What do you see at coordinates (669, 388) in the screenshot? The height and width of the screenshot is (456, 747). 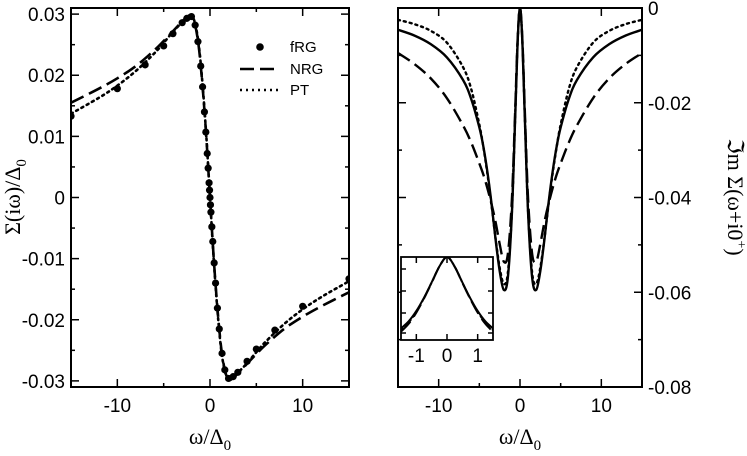 I see `y-tick-label: -0.08` at bounding box center [669, 388].